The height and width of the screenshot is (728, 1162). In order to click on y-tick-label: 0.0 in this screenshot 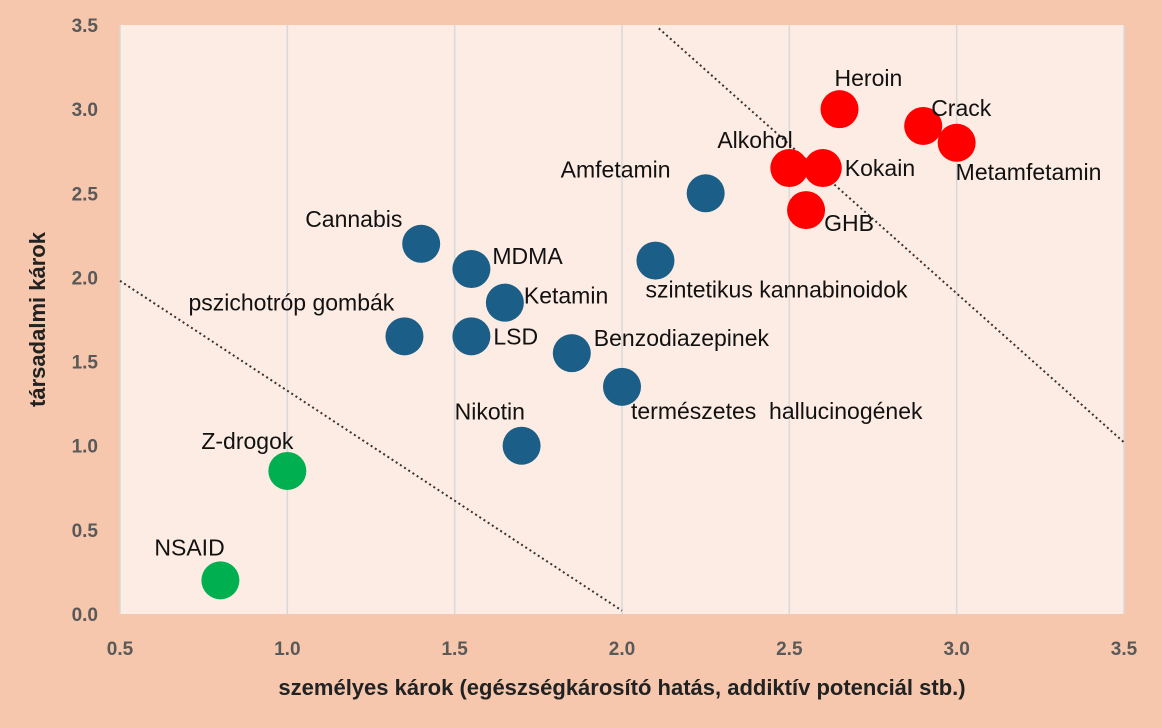, I will do `click(85, 615)`.